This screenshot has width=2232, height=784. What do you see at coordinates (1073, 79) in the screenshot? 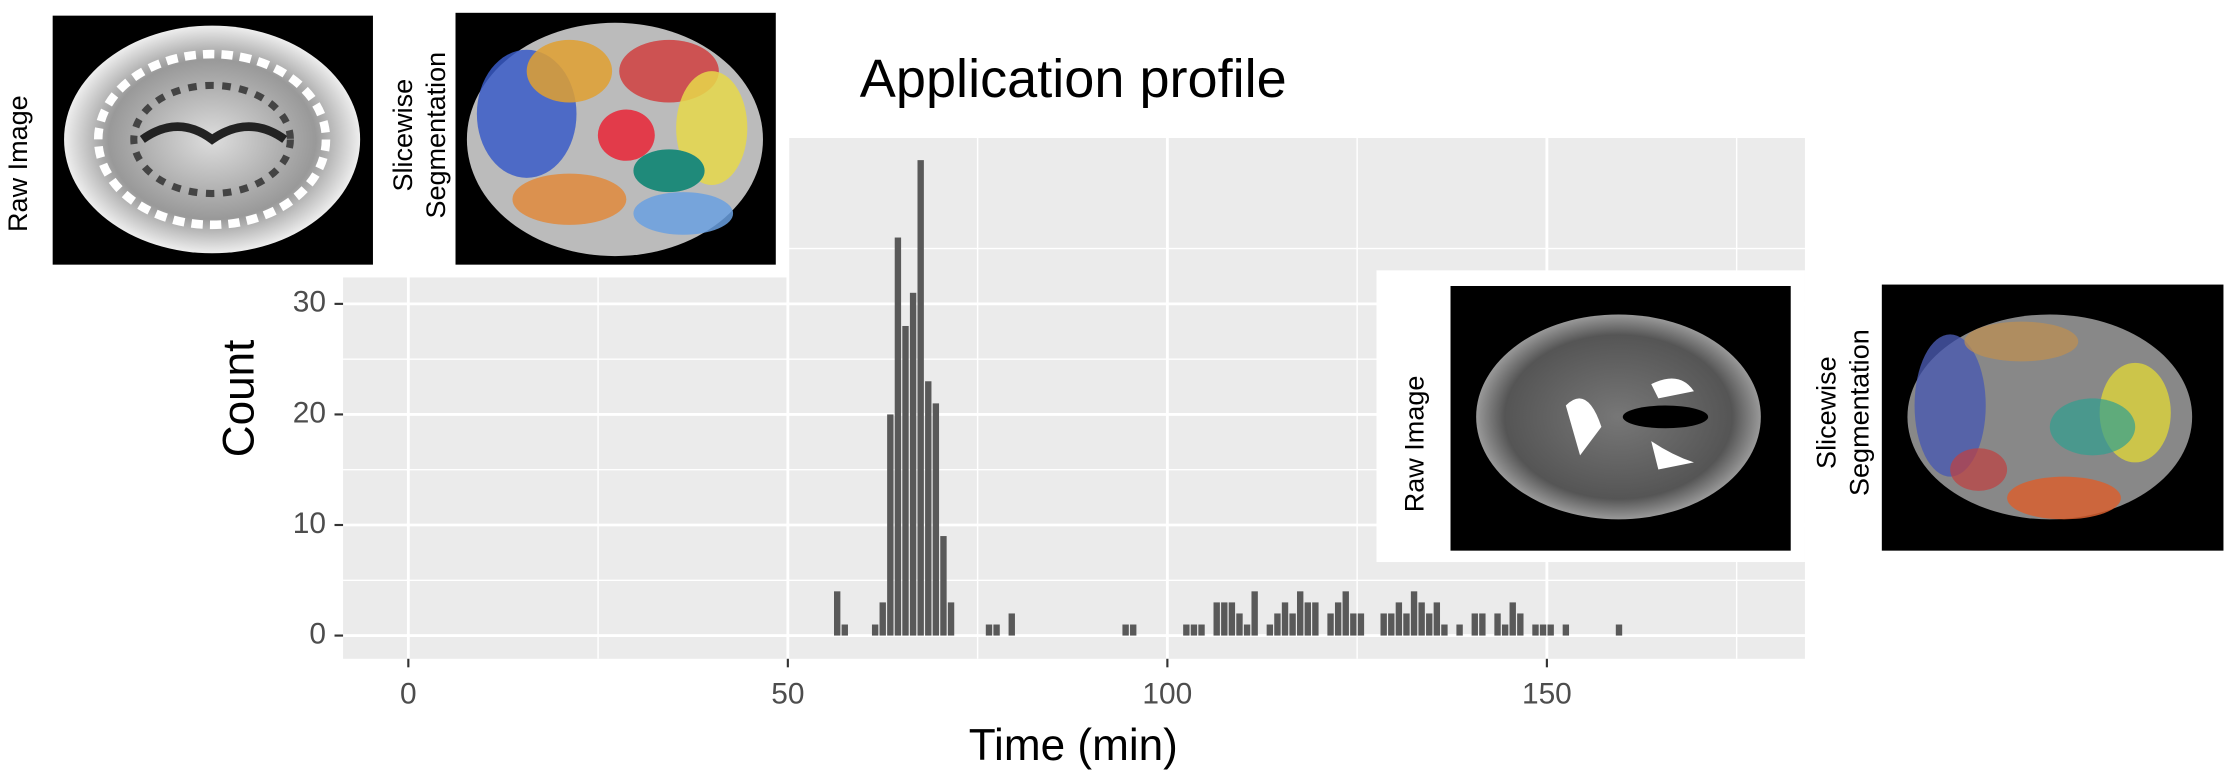
I see `chart-title: Application profile` at bounding box center [1073, 79].